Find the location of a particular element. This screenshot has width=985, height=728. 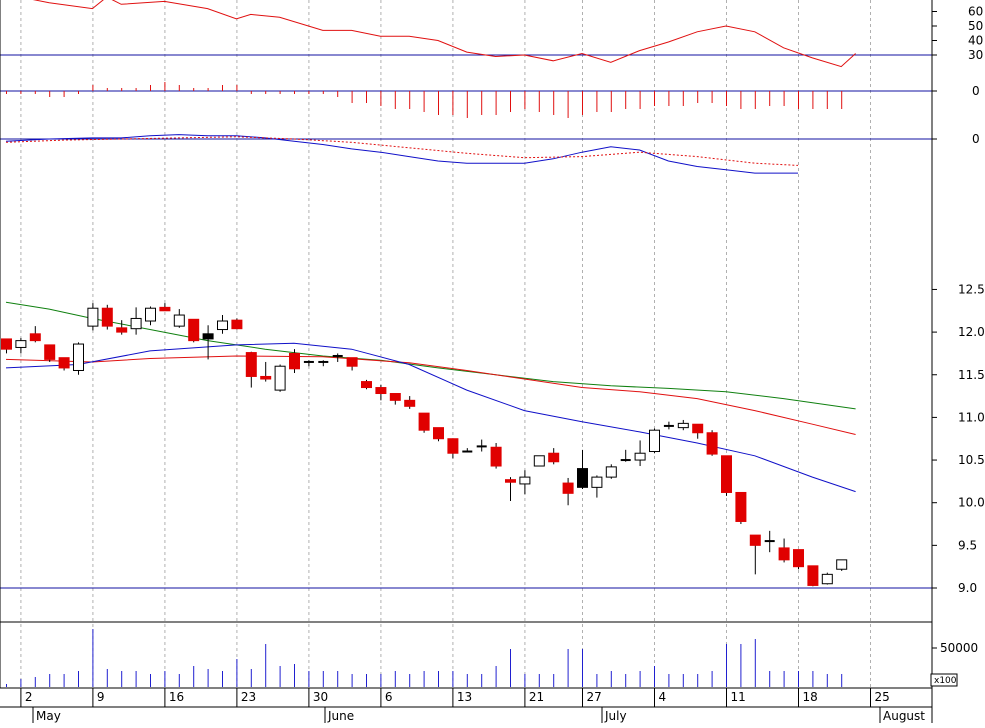

price-axis-label: 9.0 is located at coordinates (967, 588).